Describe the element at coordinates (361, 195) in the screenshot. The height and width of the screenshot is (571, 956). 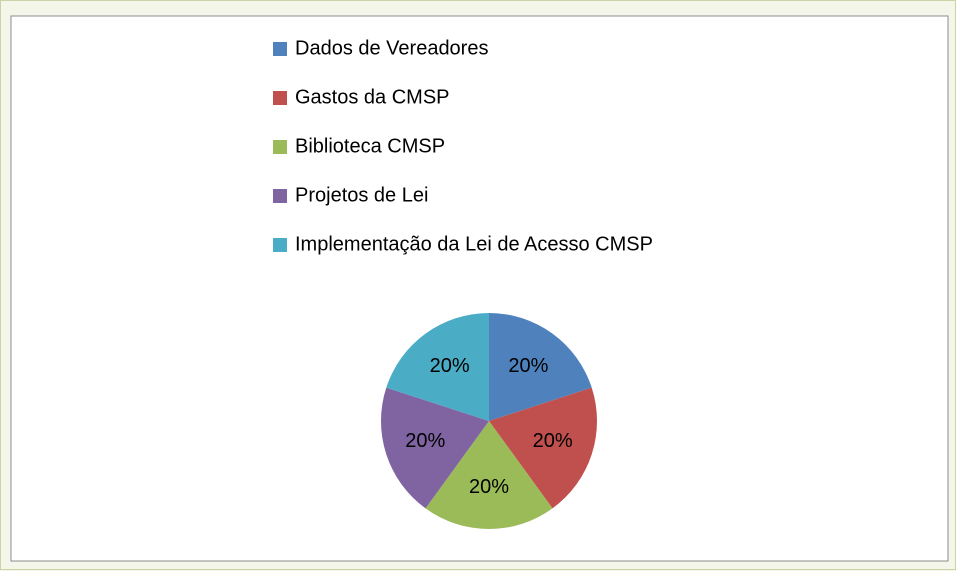
I see `legend-label: Projetos de Lei` at that location.